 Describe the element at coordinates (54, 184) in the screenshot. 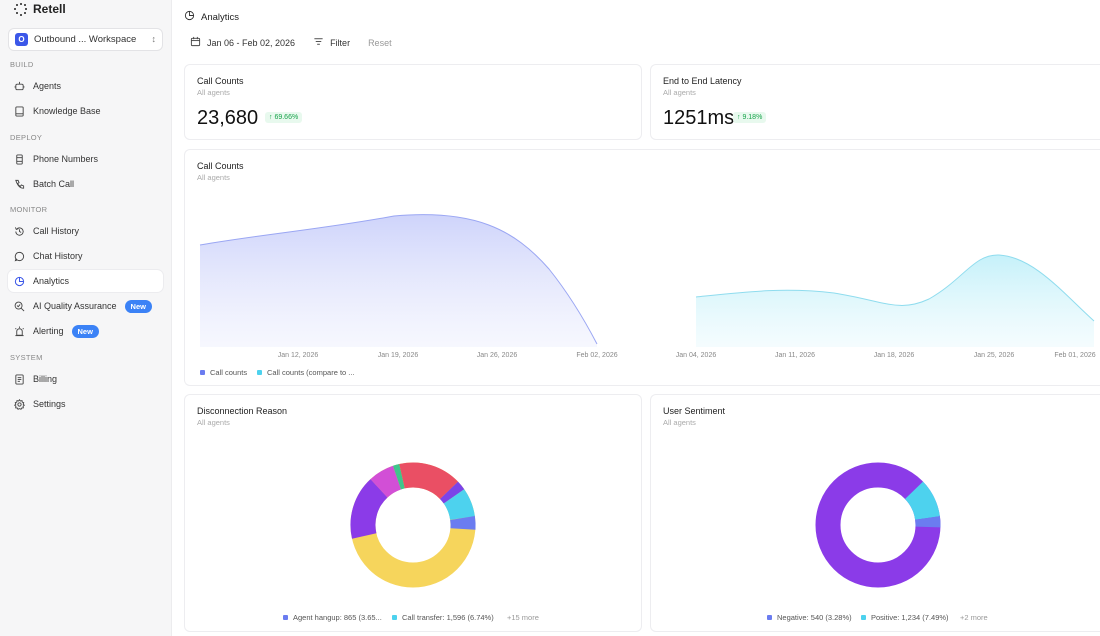

I see `sidebar-item-label: Batch Call` at that location.